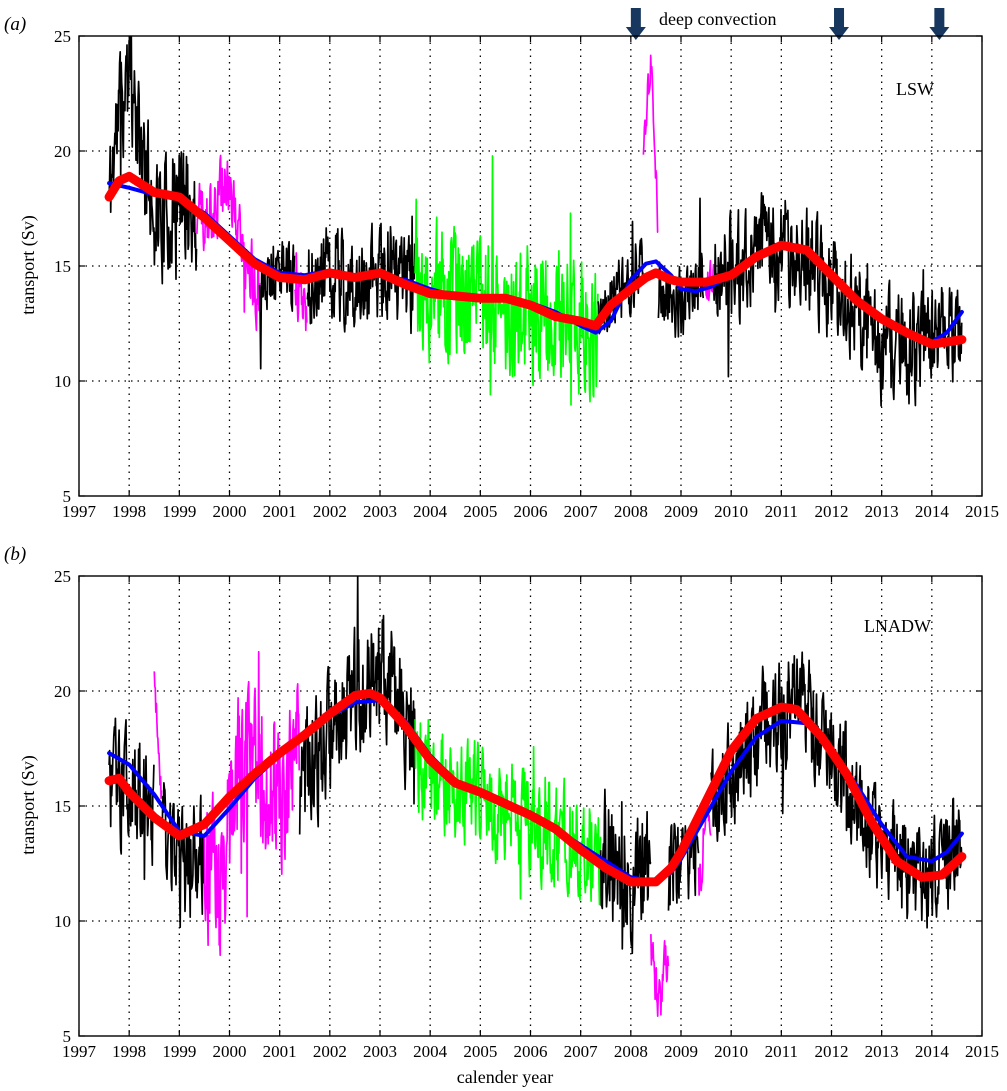 This screenshot has width=1007, height=1091. Describe the element at coordinates (62, 151) in the screenshot. I see `panel-a-y-tick-label: 20` at that location.